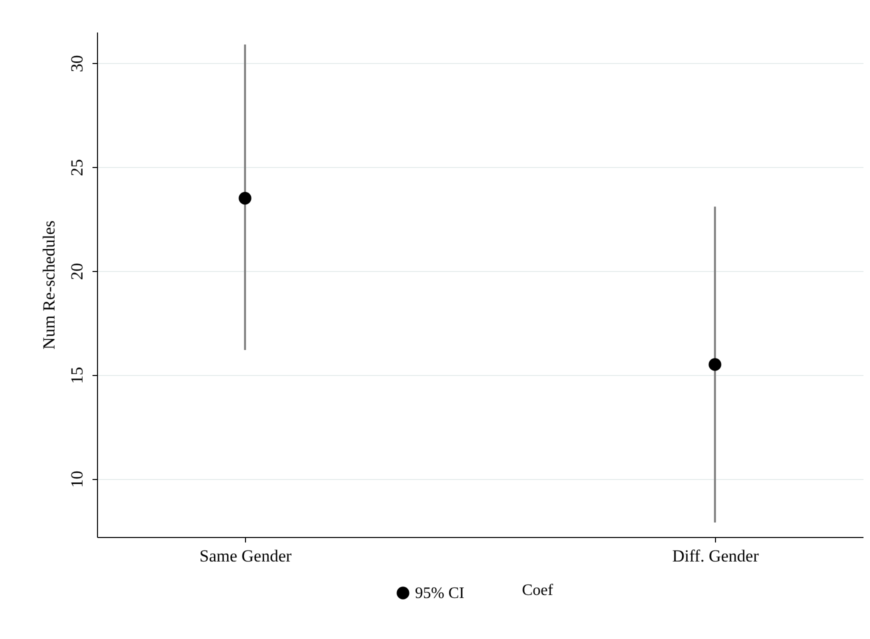  I want to click on y-axis-title: Num Re-schedules, so click(49, 285).